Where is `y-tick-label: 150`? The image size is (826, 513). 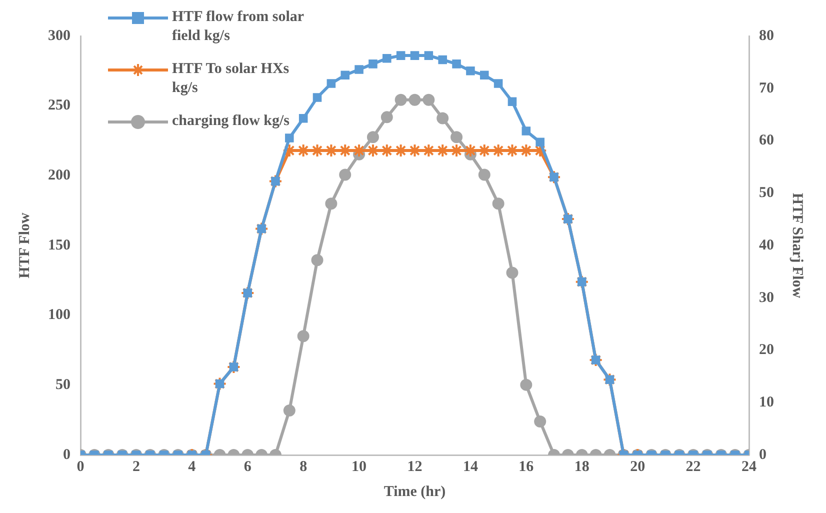
y-tick-label: 150 is located at coordinates (59, 245).